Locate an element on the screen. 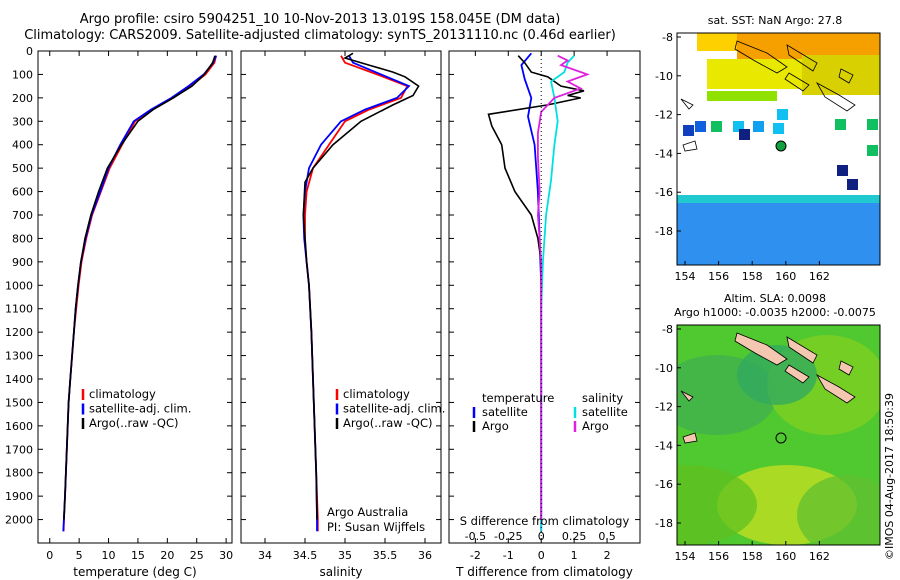 The image size is (900, 580). sla-map-frame is located at coordinates (778, 435).